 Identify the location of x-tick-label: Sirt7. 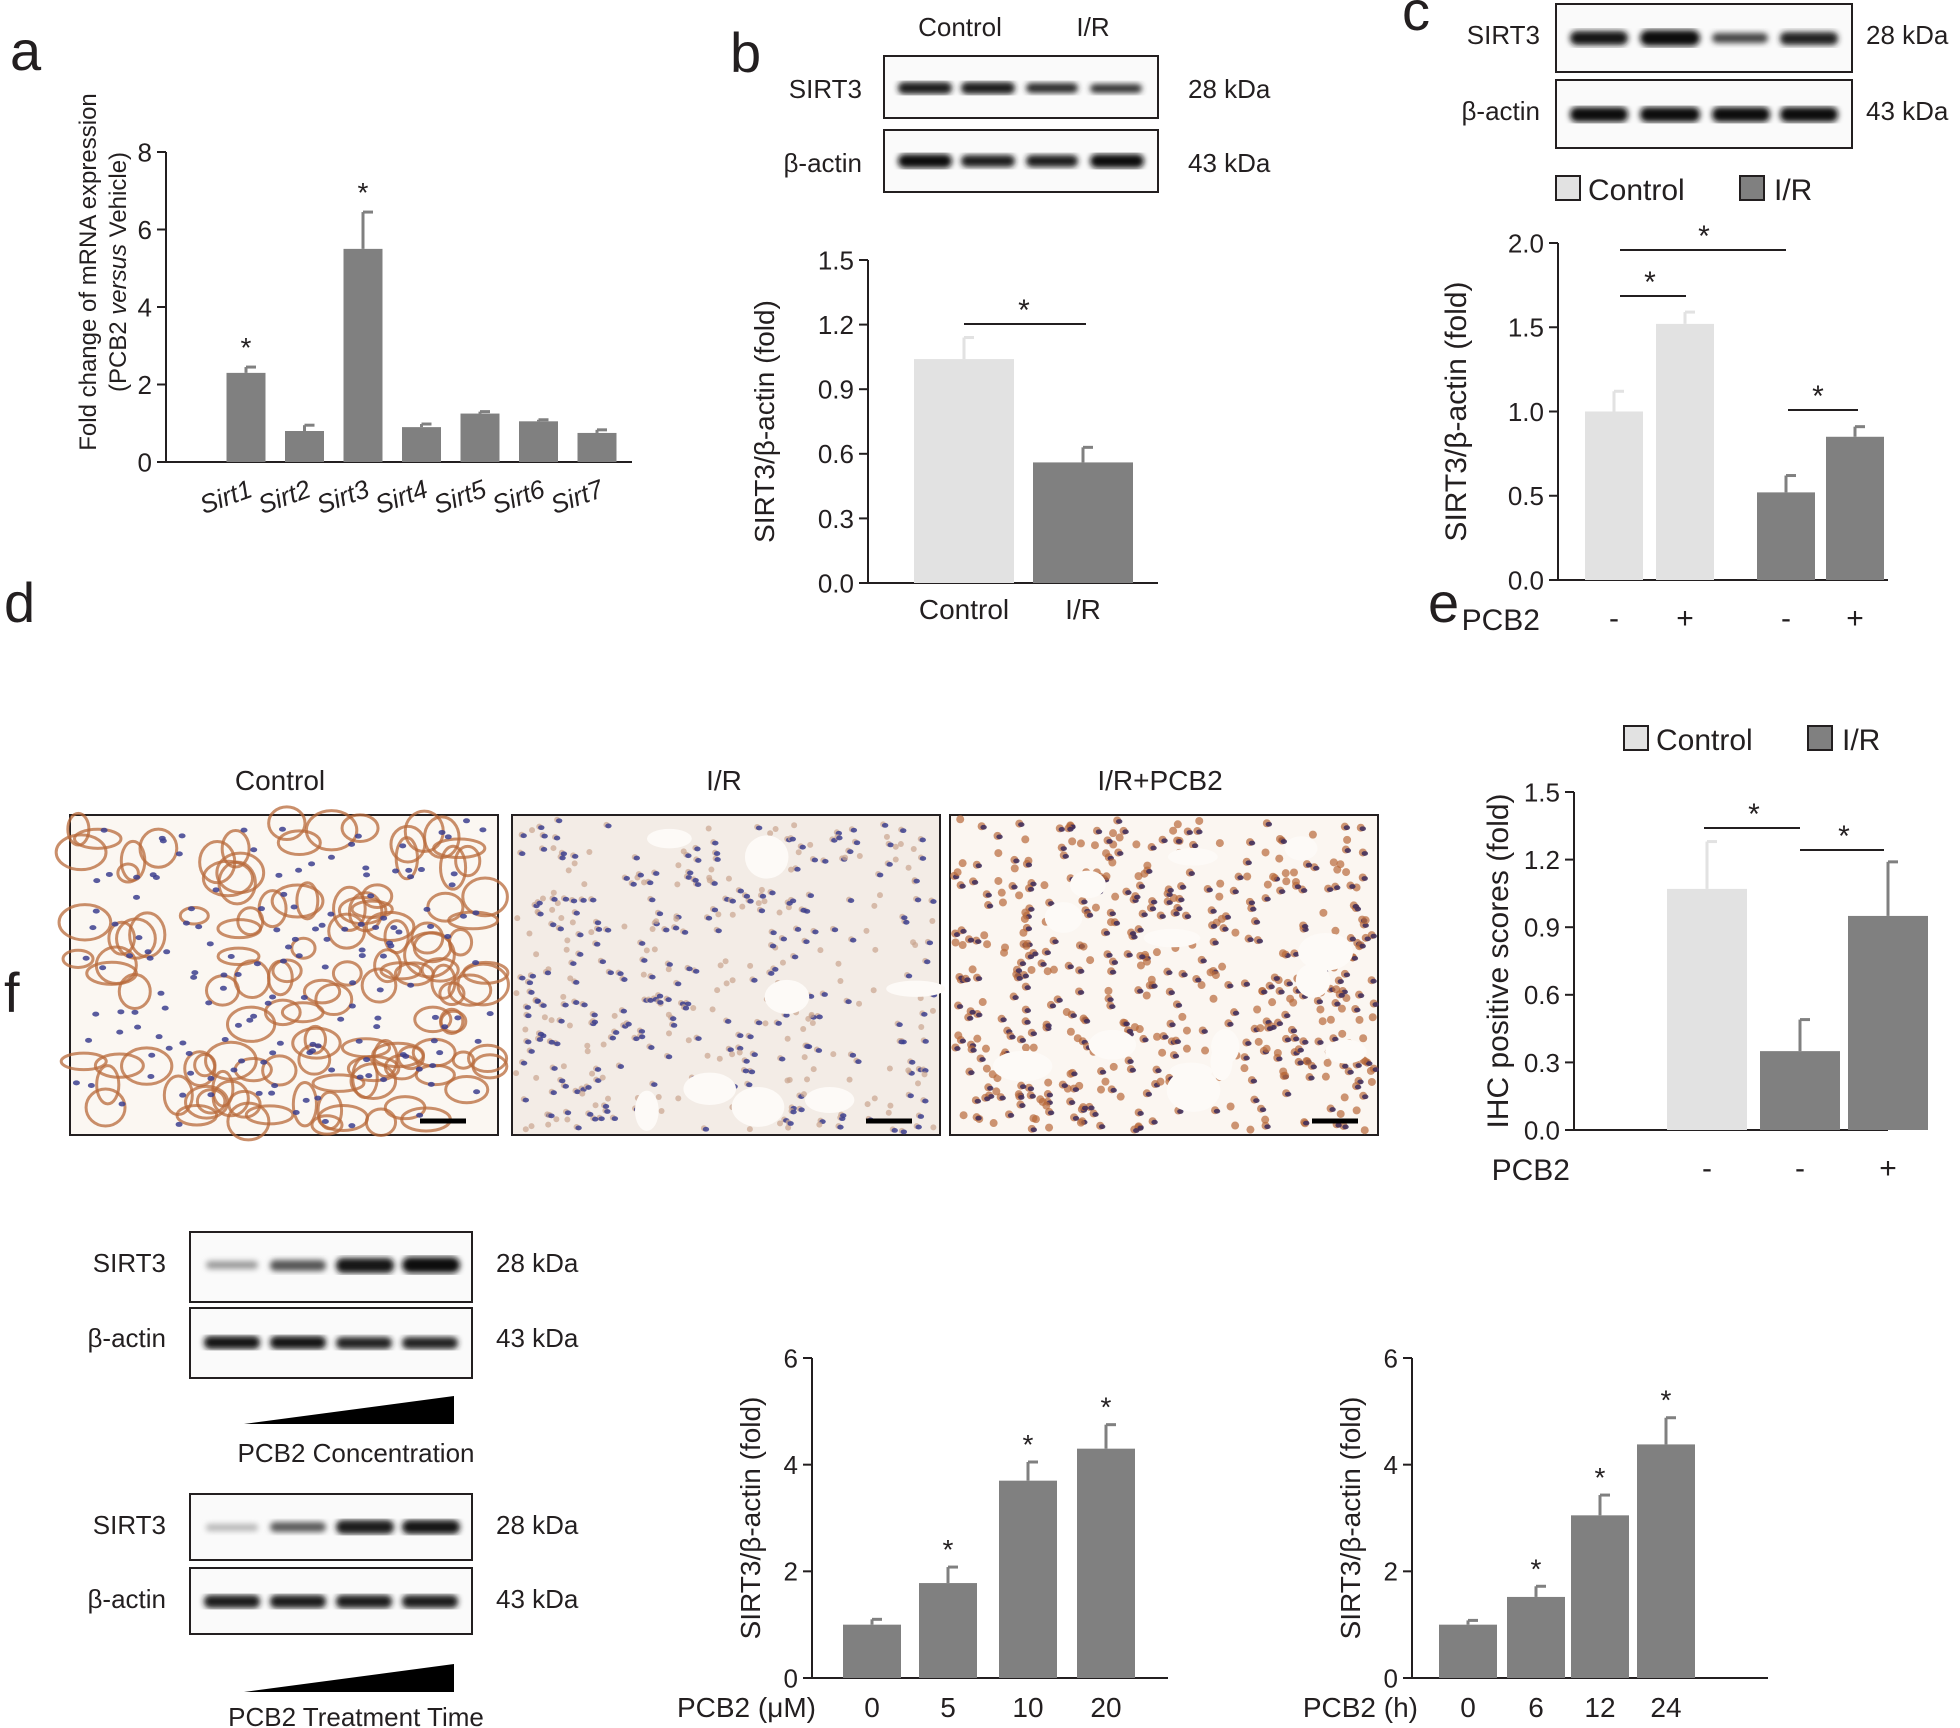
(578, 496).